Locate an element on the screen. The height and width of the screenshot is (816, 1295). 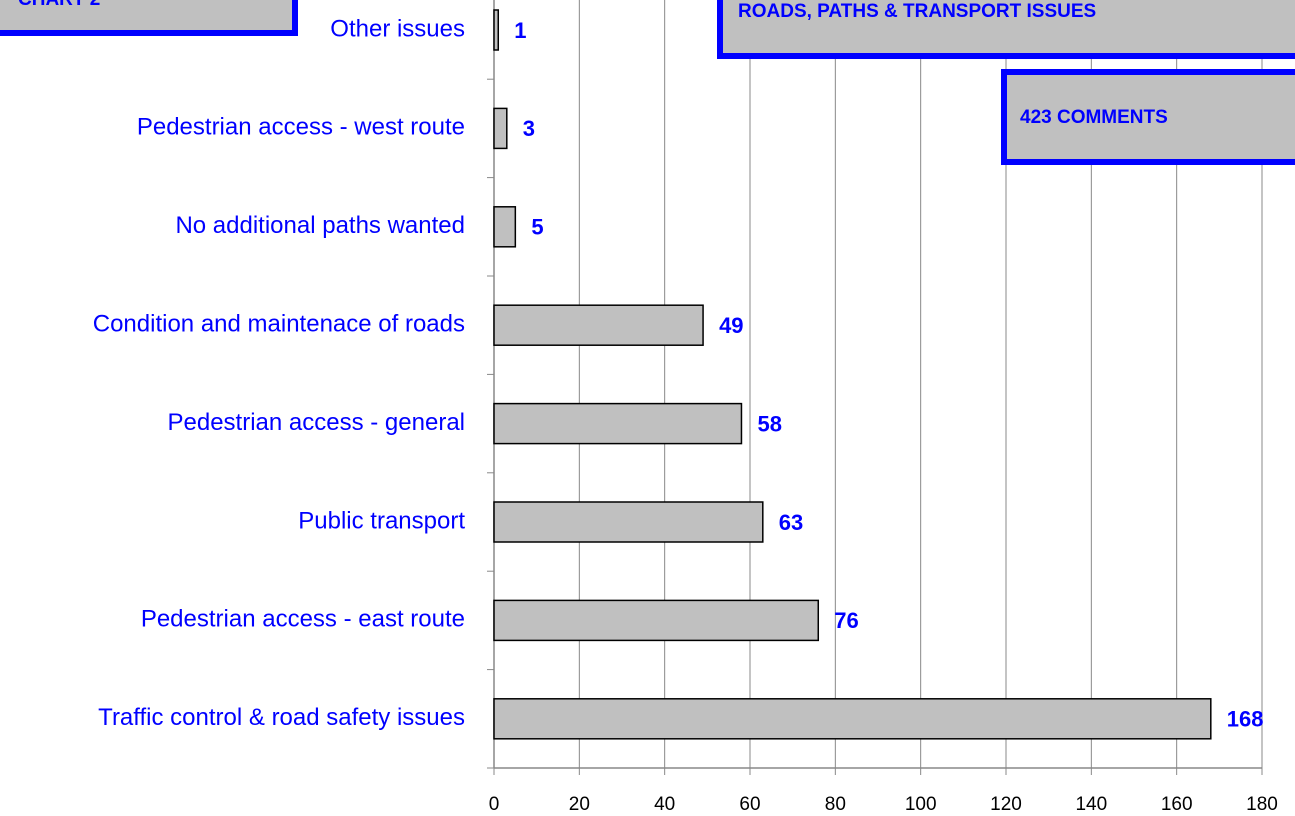
y-tick-label: Traffic control & road safety issues is located at coordinates (281, 717).